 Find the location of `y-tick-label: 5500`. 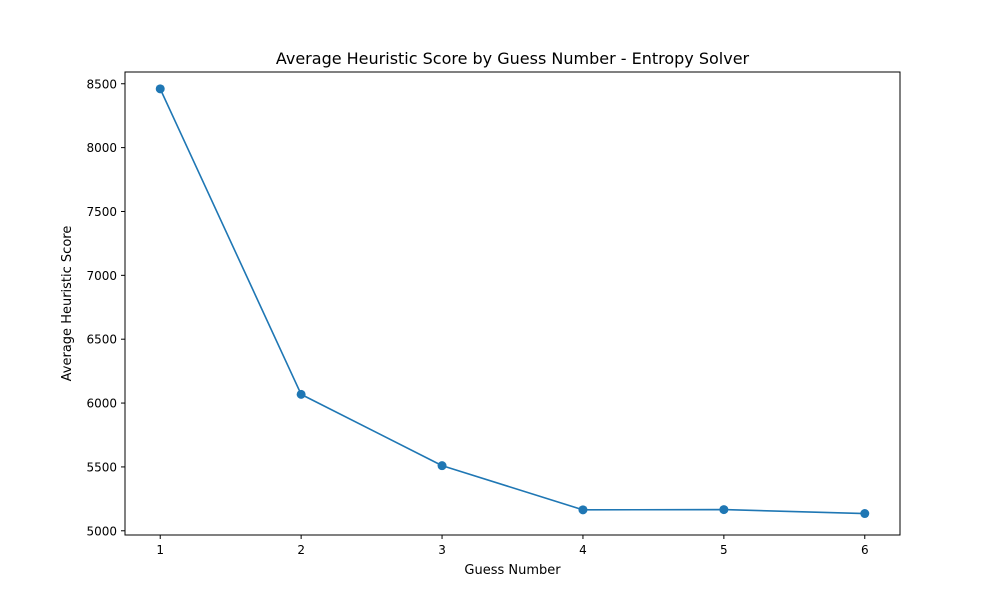

y-tick-label: 5500 is located at coordinates (101, 467).